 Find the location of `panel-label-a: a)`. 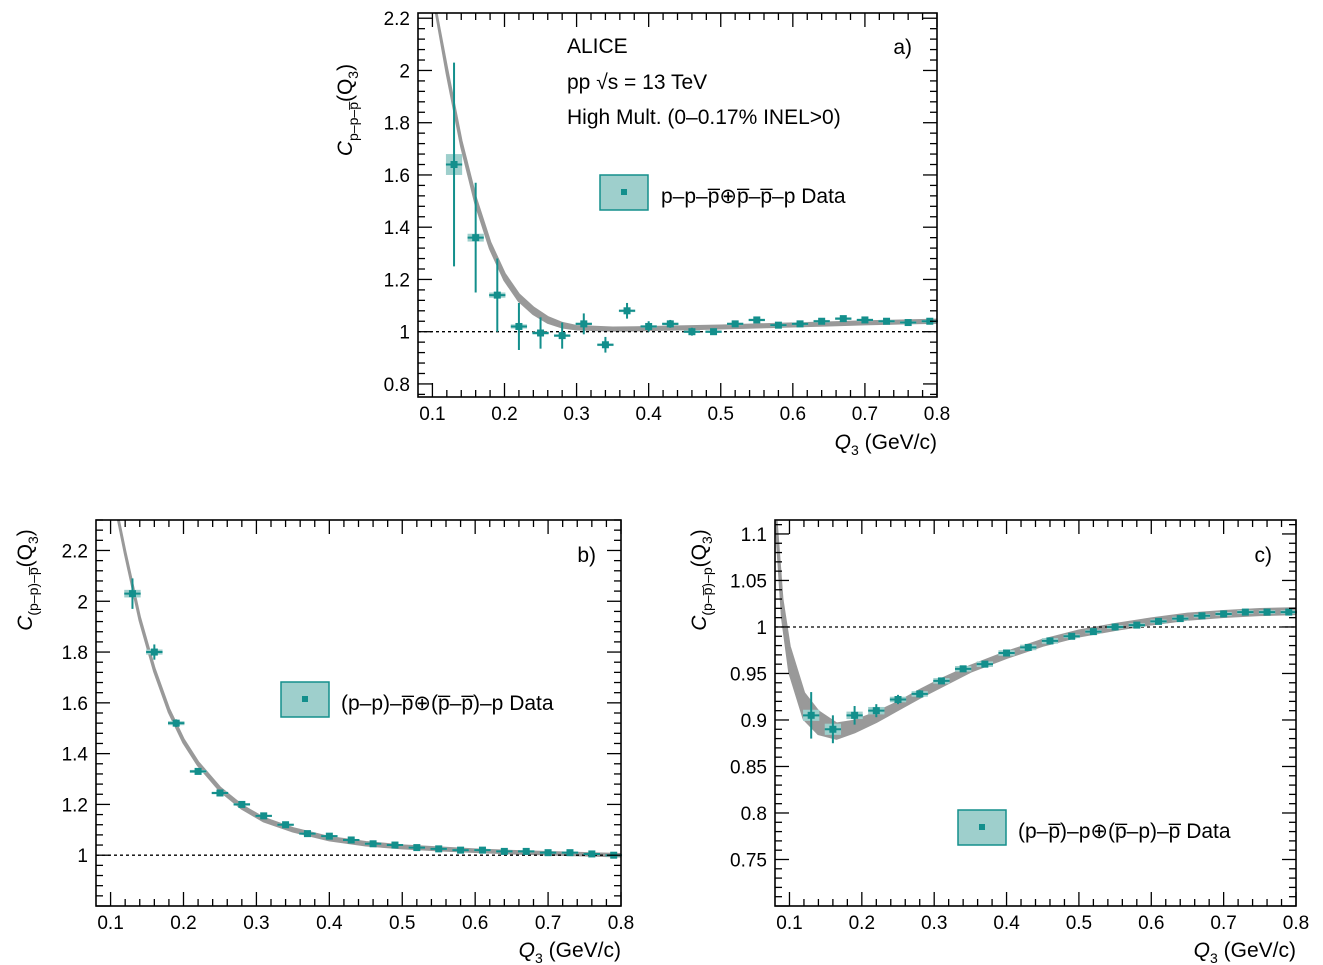

panel-label-a: a) is located at coordinates (902, 47).